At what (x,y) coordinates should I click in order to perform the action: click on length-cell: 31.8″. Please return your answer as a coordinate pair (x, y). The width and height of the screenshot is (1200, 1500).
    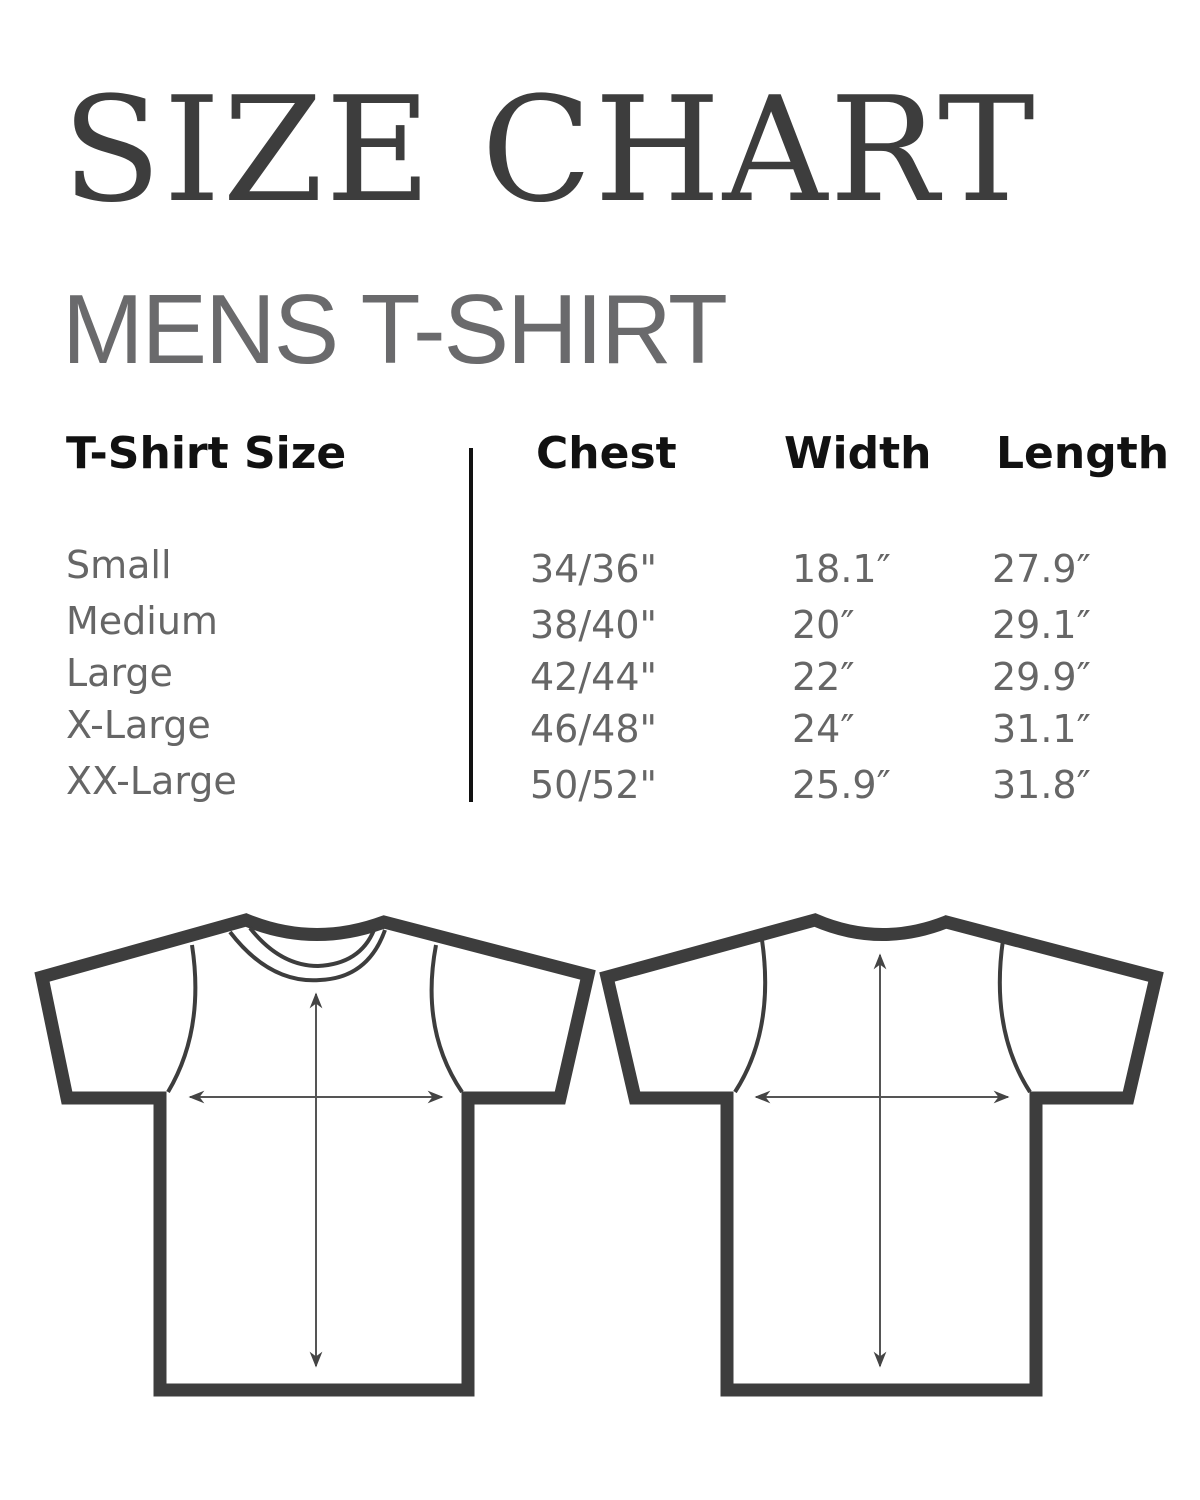
    Looking at the image, I should click on (1041, 785).